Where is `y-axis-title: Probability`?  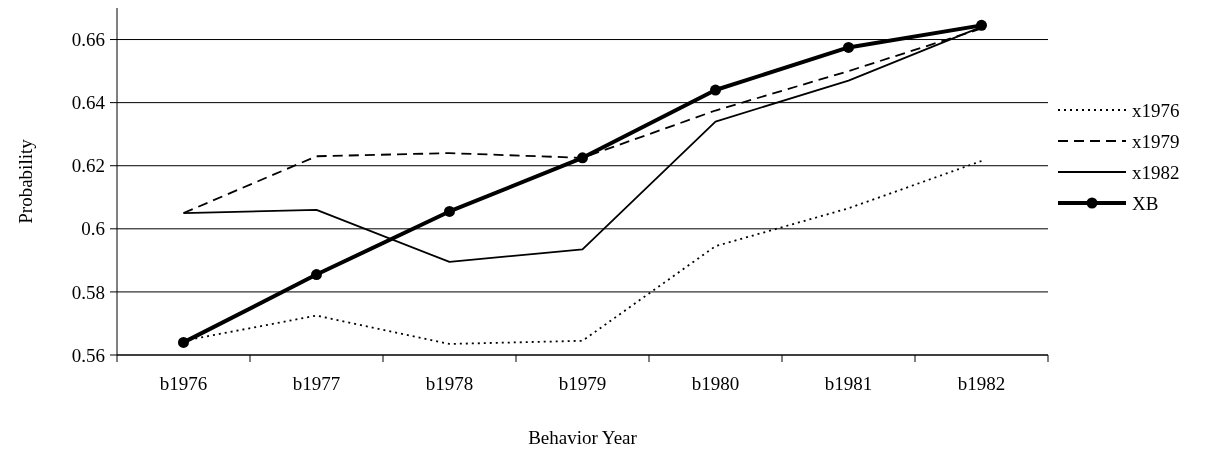
y-axis-title: Probability is located at coordinates (25, 181).